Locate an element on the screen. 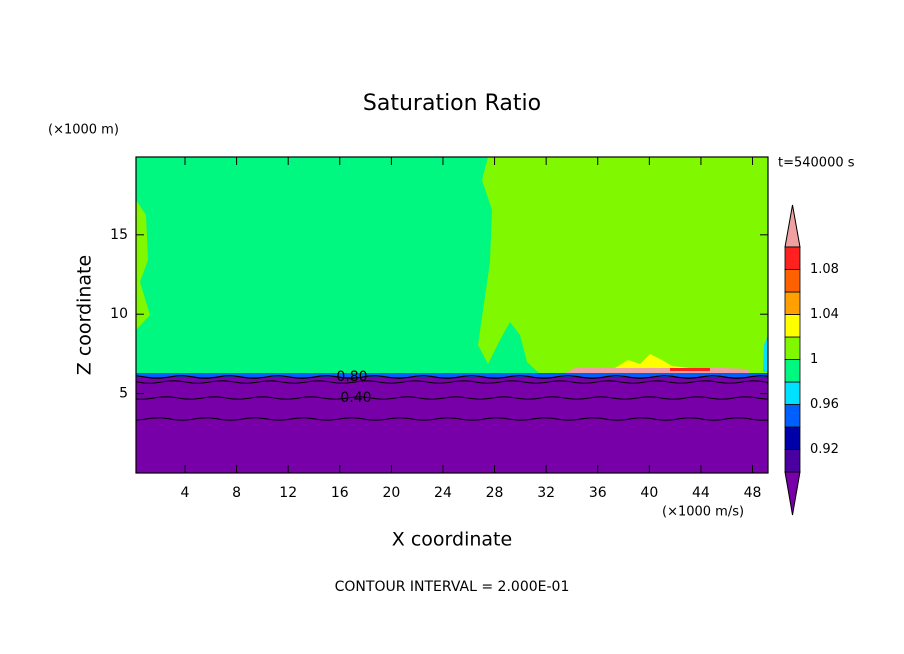 This screenshot has height=654, width=904. region-dry is located at coordinates (452, 425).